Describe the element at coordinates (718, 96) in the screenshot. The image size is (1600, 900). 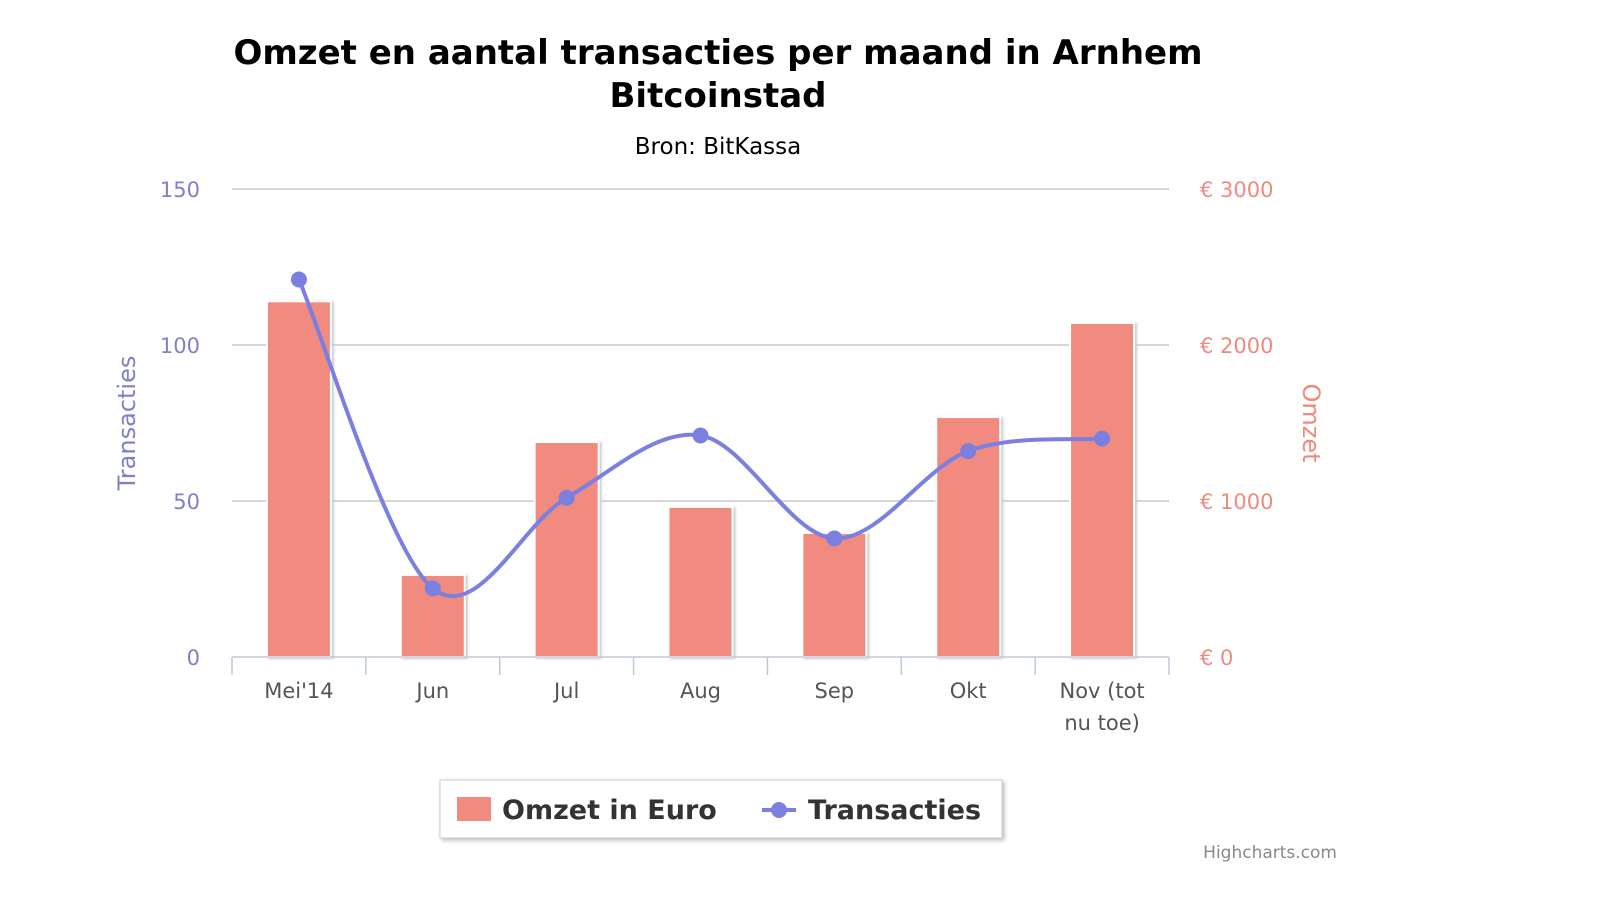
I see `chart-title-line2: Bitcoinstad` at that location.